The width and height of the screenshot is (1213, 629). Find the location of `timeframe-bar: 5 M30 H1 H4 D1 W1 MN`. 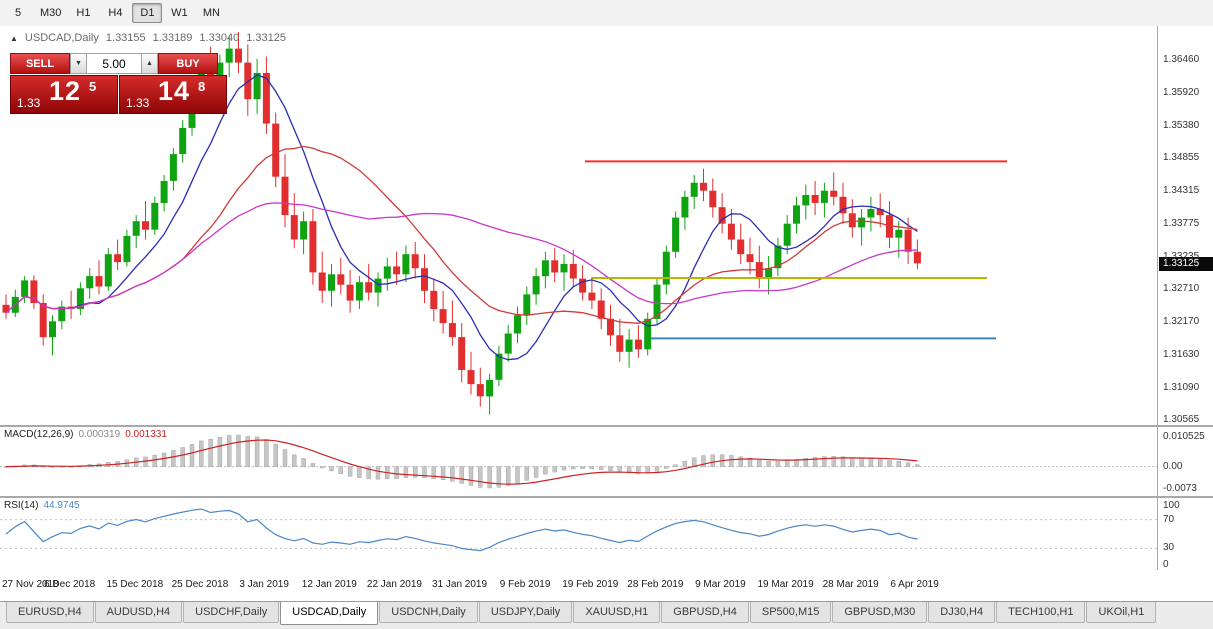

timeframe-bar: 5 M30 H1 H4 D1 W1 MN is located at coordinates (114, 13).